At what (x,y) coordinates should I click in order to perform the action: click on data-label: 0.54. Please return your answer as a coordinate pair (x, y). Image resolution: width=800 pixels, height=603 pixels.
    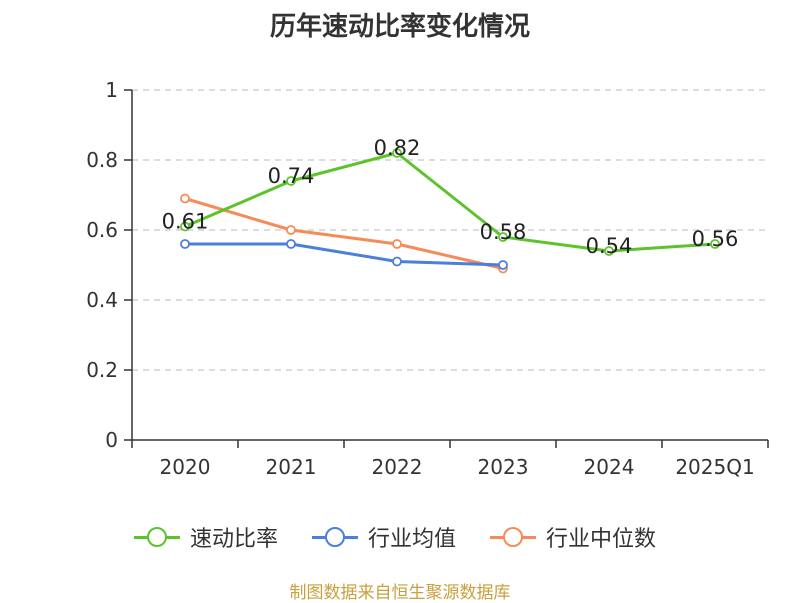
    Looking at the image, I should click on (609, 246).